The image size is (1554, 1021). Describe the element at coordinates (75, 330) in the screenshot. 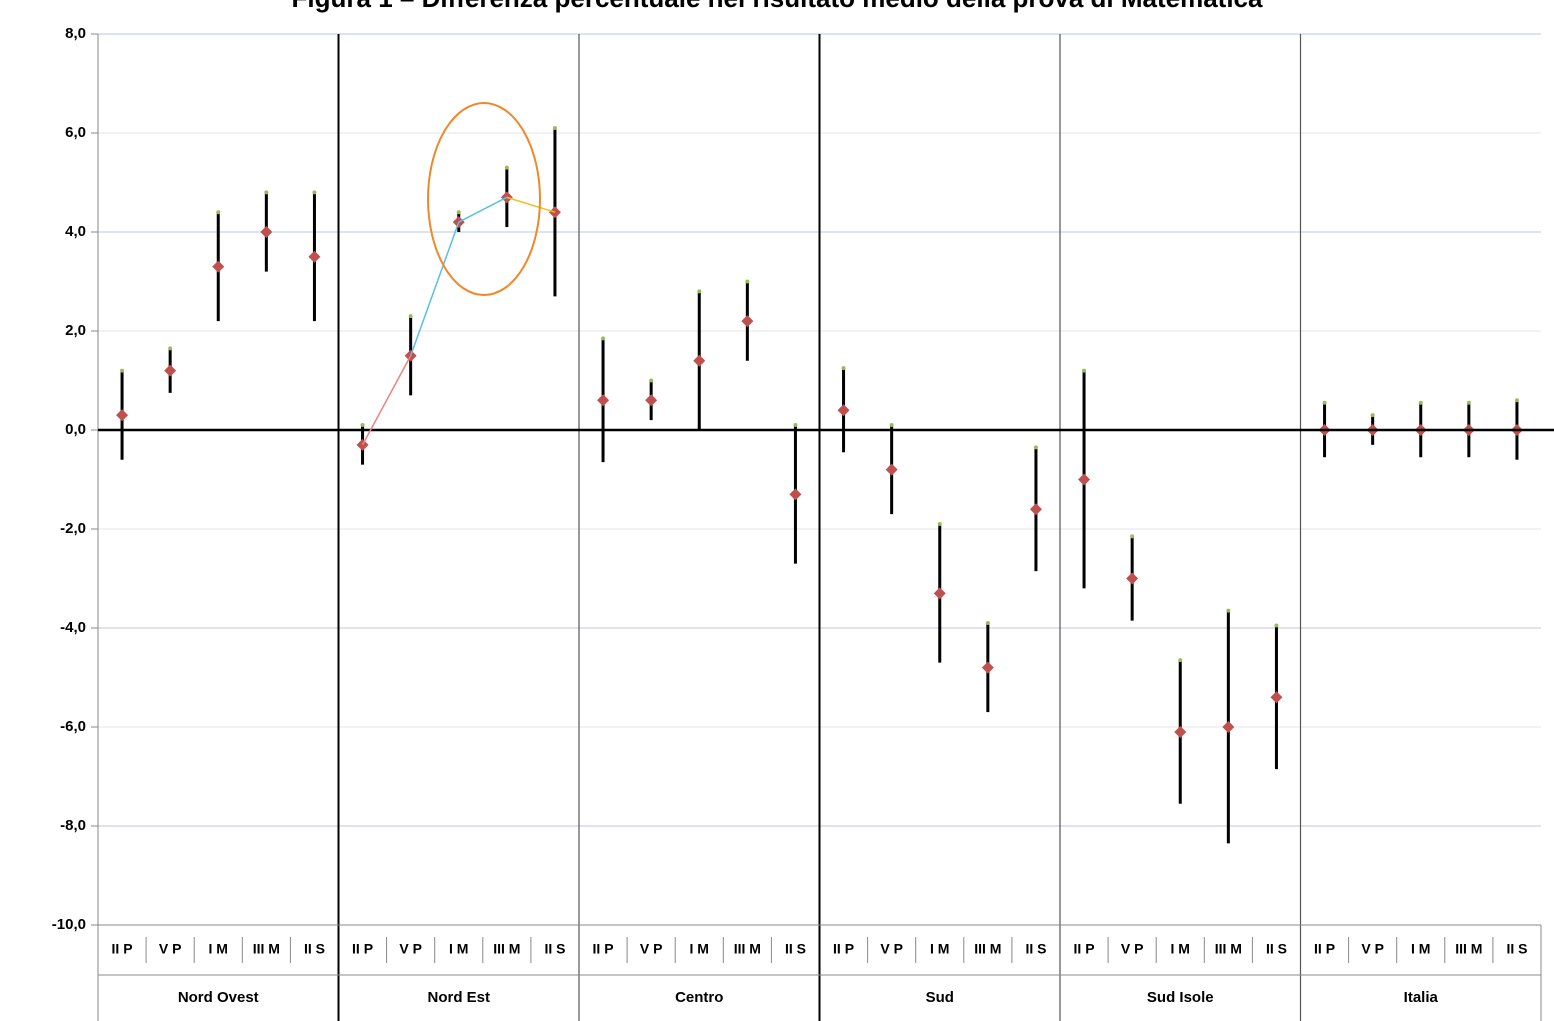

I see `y-tick-label: 2,0` at that location.